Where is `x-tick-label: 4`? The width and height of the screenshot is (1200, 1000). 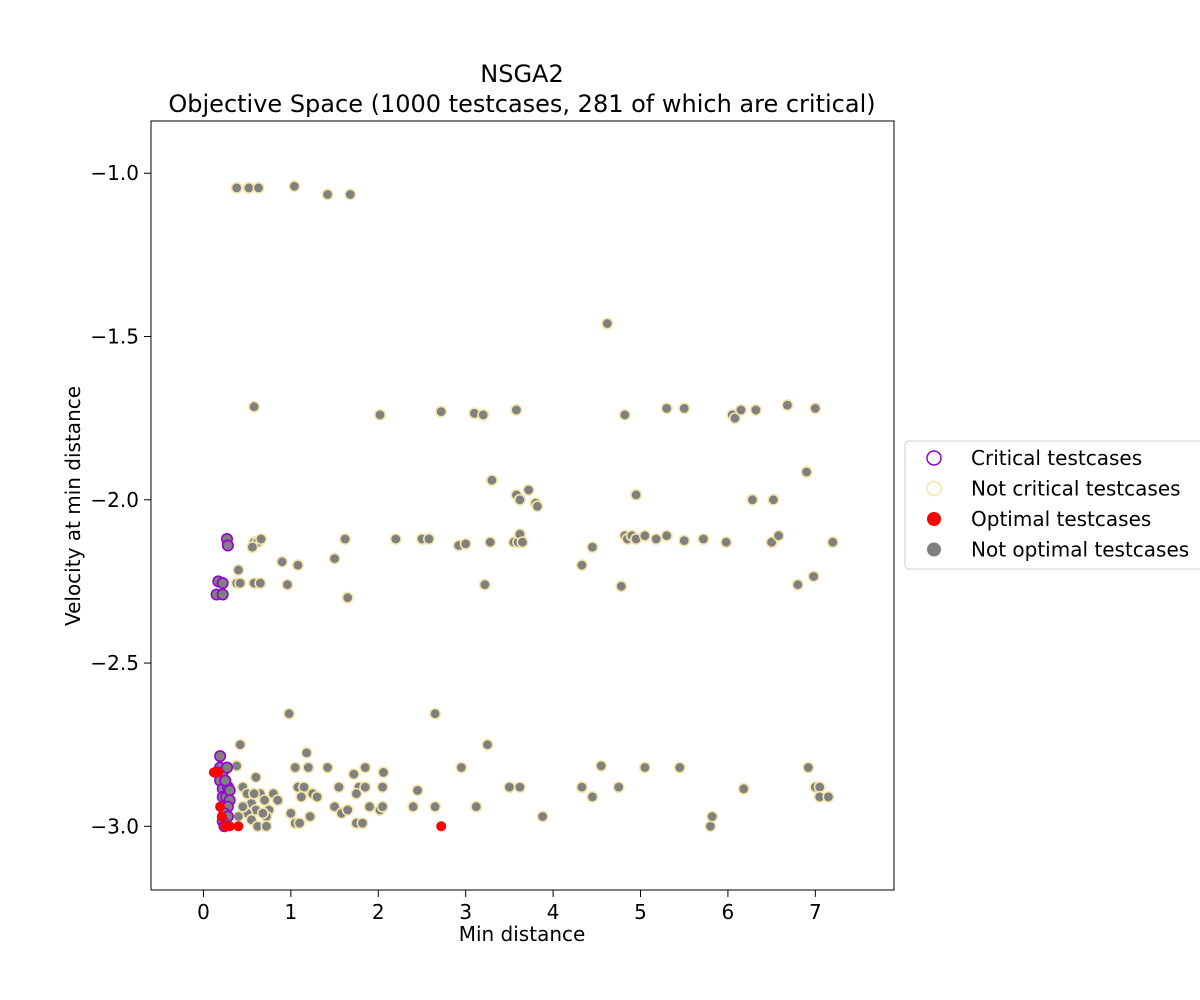 x-tick-label: 4 is located at coordinates (553, 912).